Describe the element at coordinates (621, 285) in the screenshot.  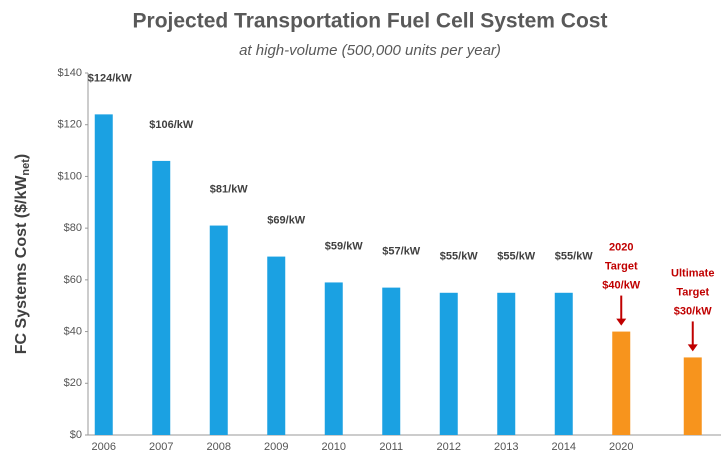
I see `value-label: $40/kW` at that location.